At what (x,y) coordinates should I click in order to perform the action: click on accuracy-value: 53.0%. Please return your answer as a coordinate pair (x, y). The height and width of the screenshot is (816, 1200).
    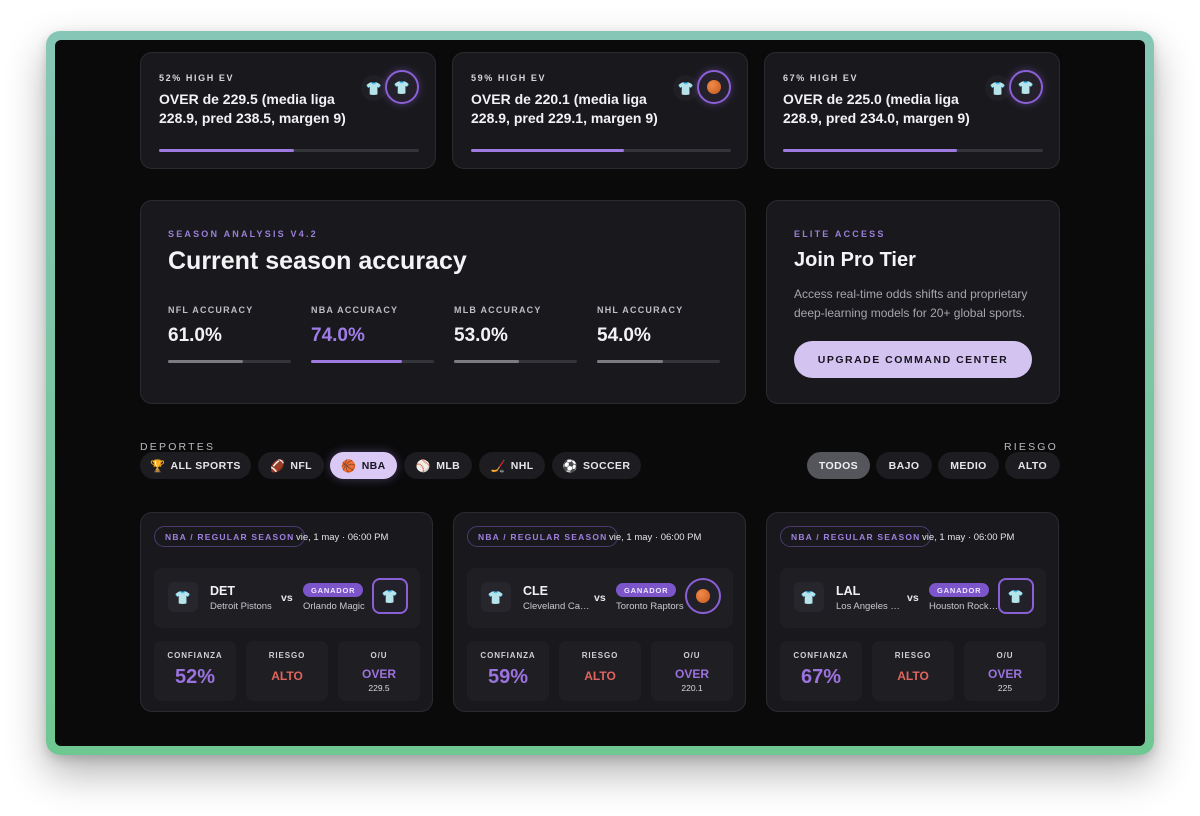
    Looking at the image, I should click on (481, 335).